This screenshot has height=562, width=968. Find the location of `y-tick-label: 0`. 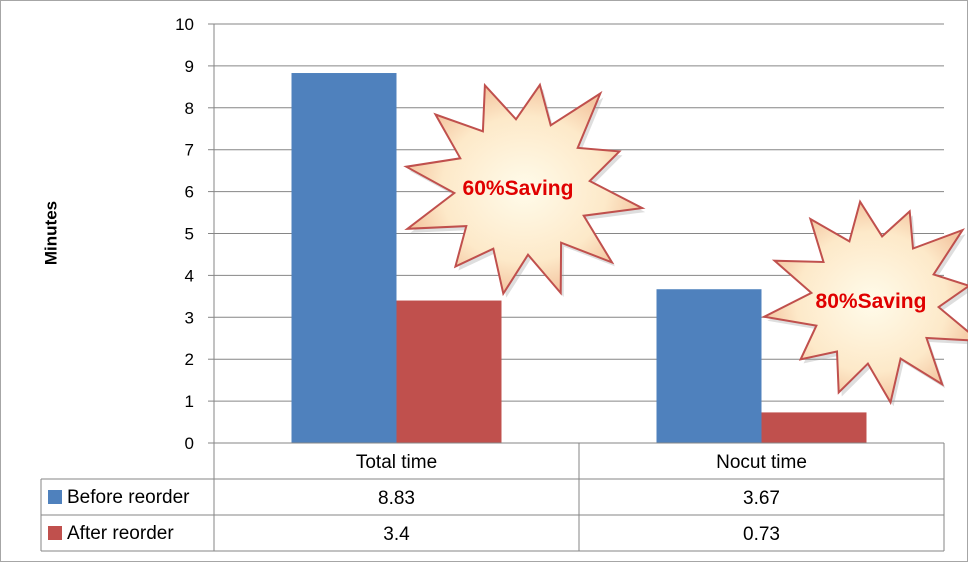

y-tick-label: 0 is located at coordinates (189, 443).